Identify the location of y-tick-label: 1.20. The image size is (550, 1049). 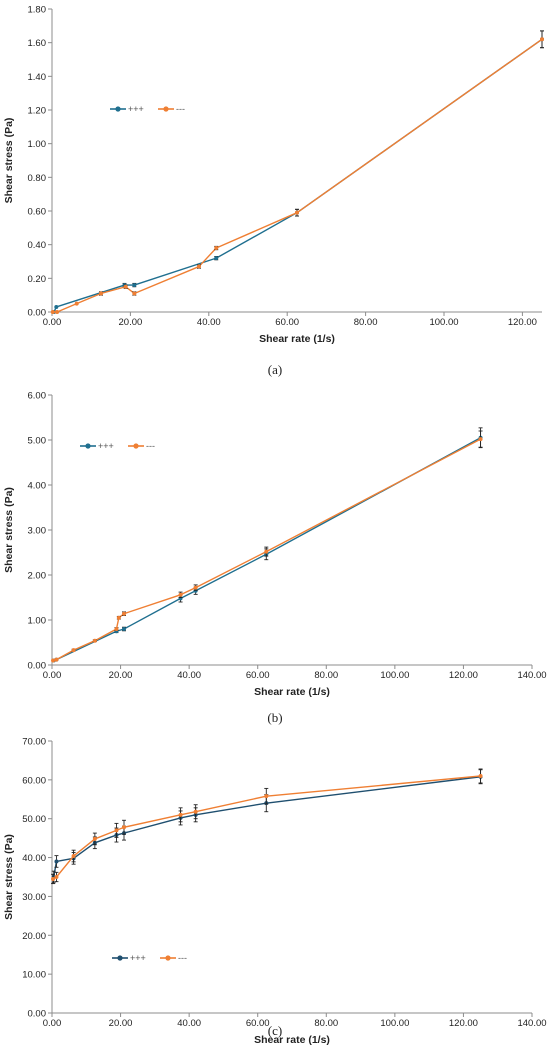
(37, 111).